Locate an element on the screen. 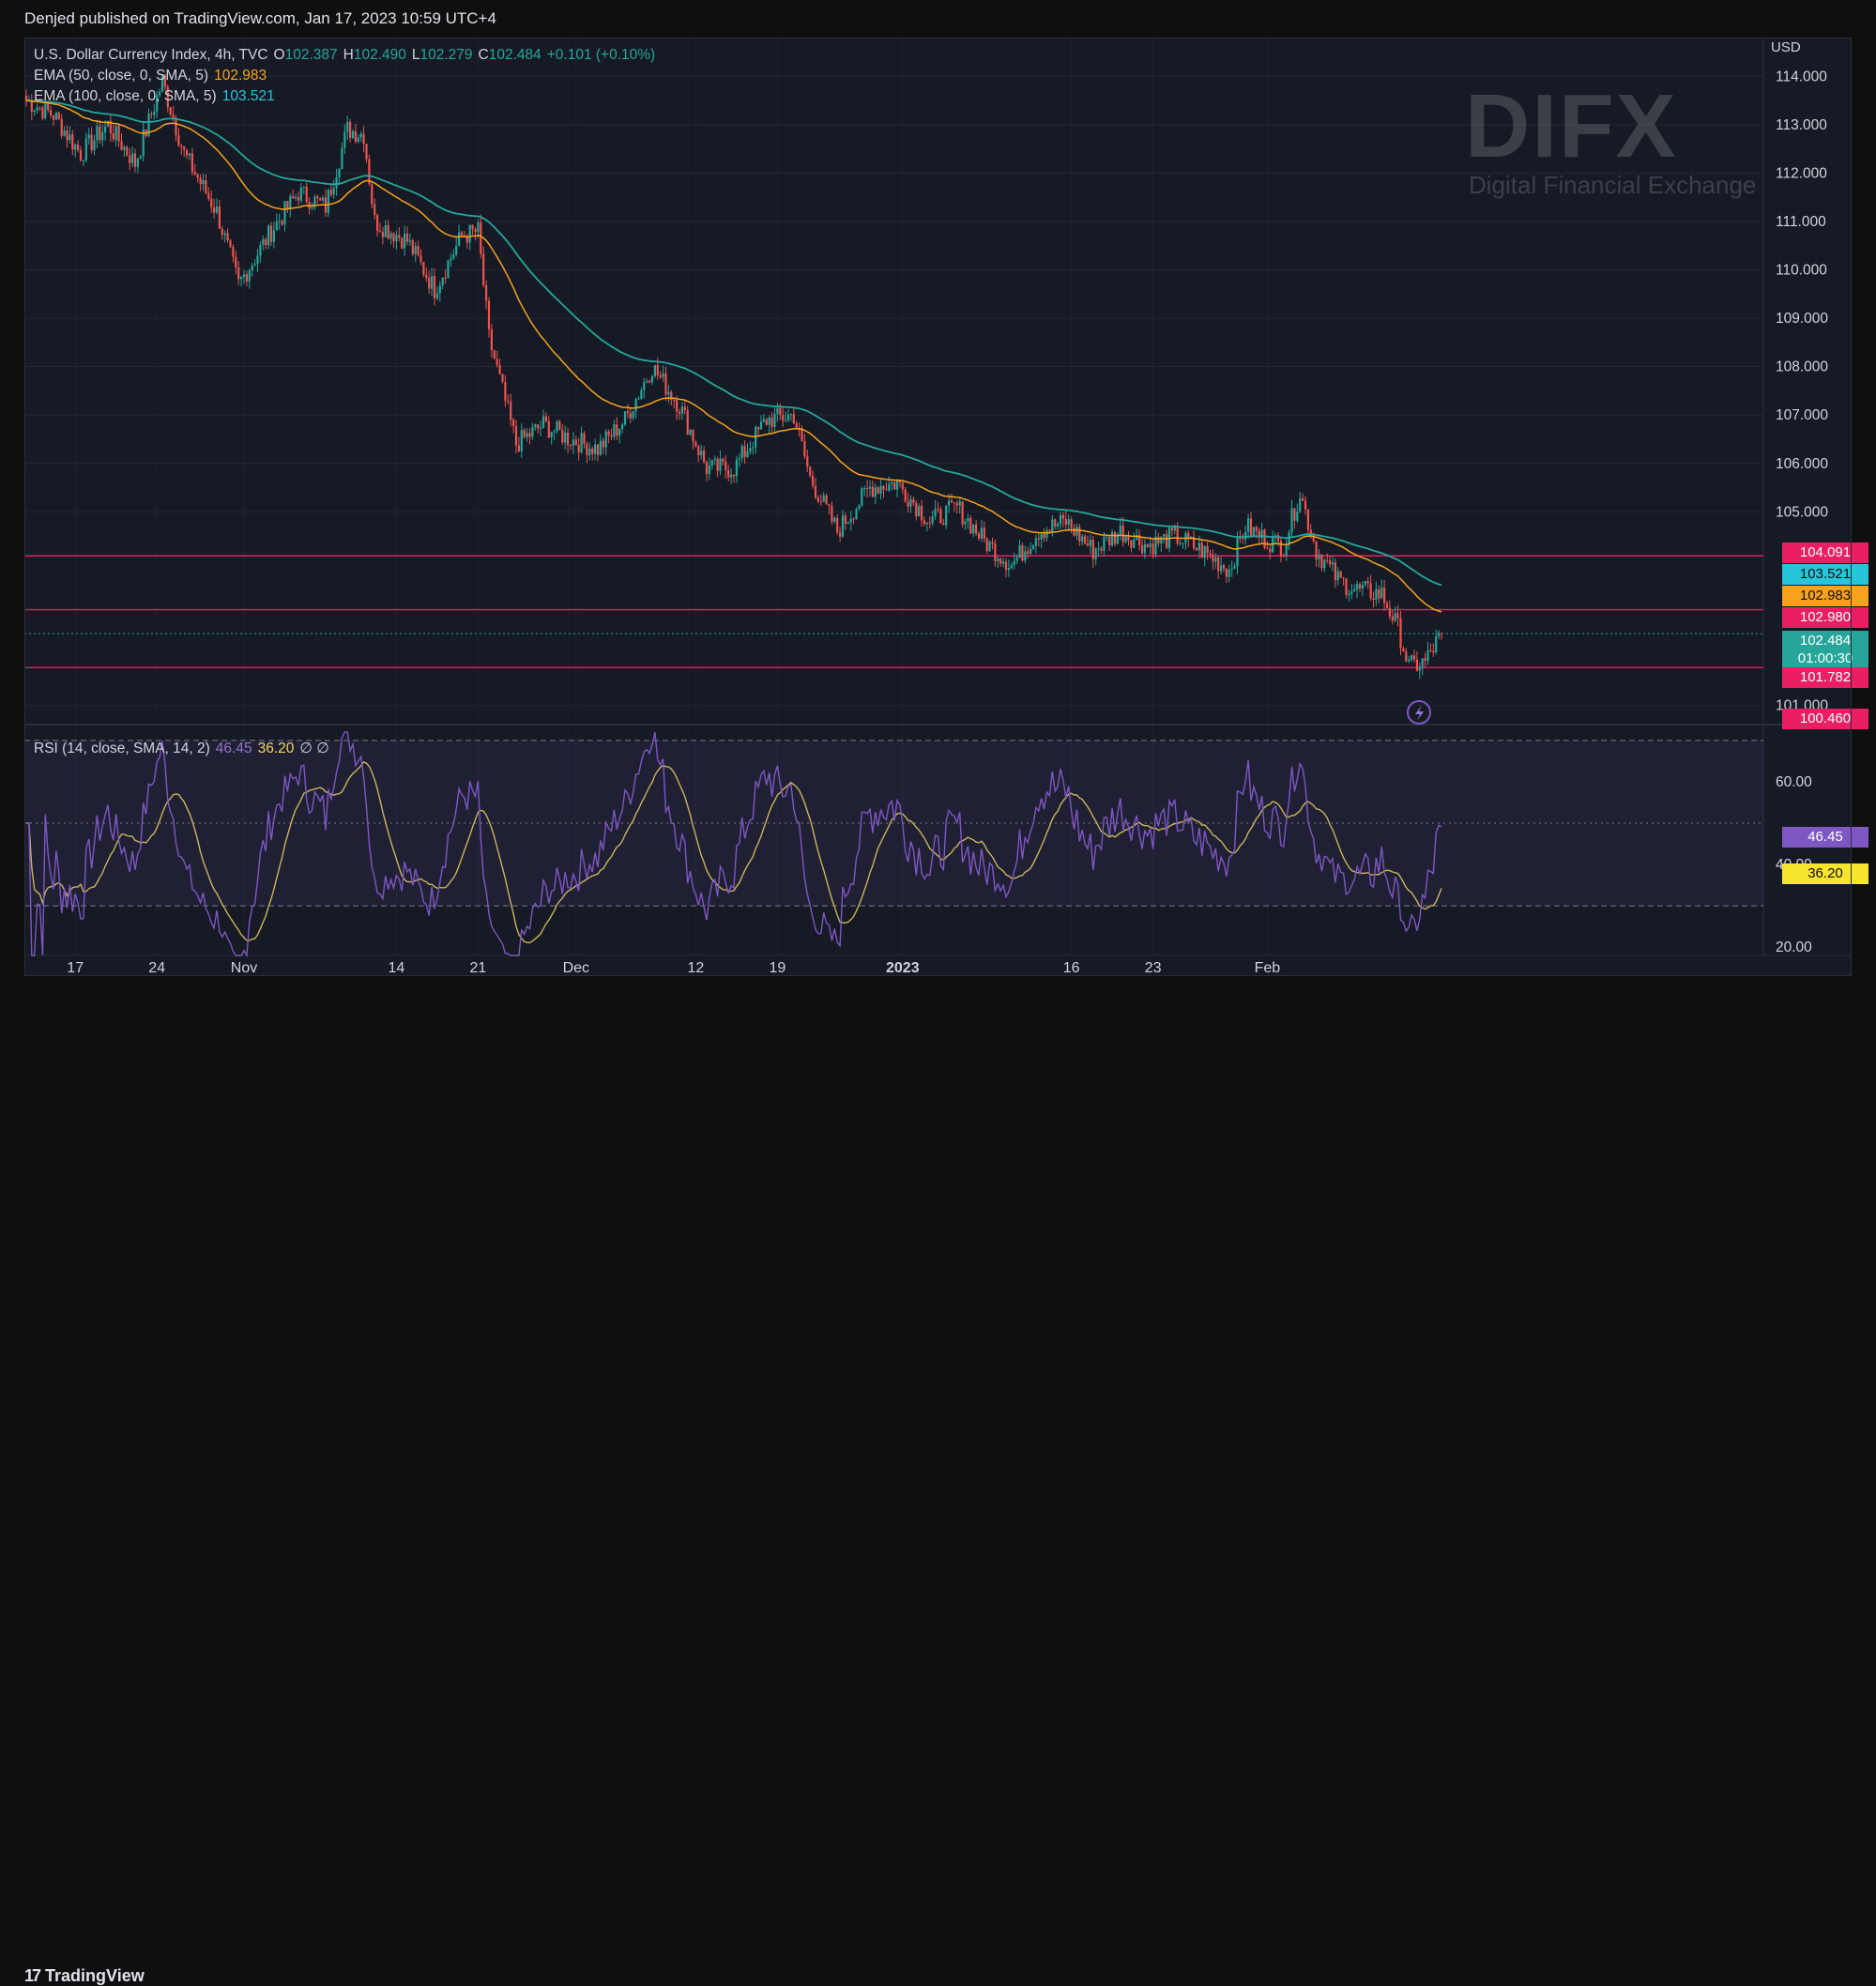  time-tick-label: 19 is located at coordinates (778, 968).